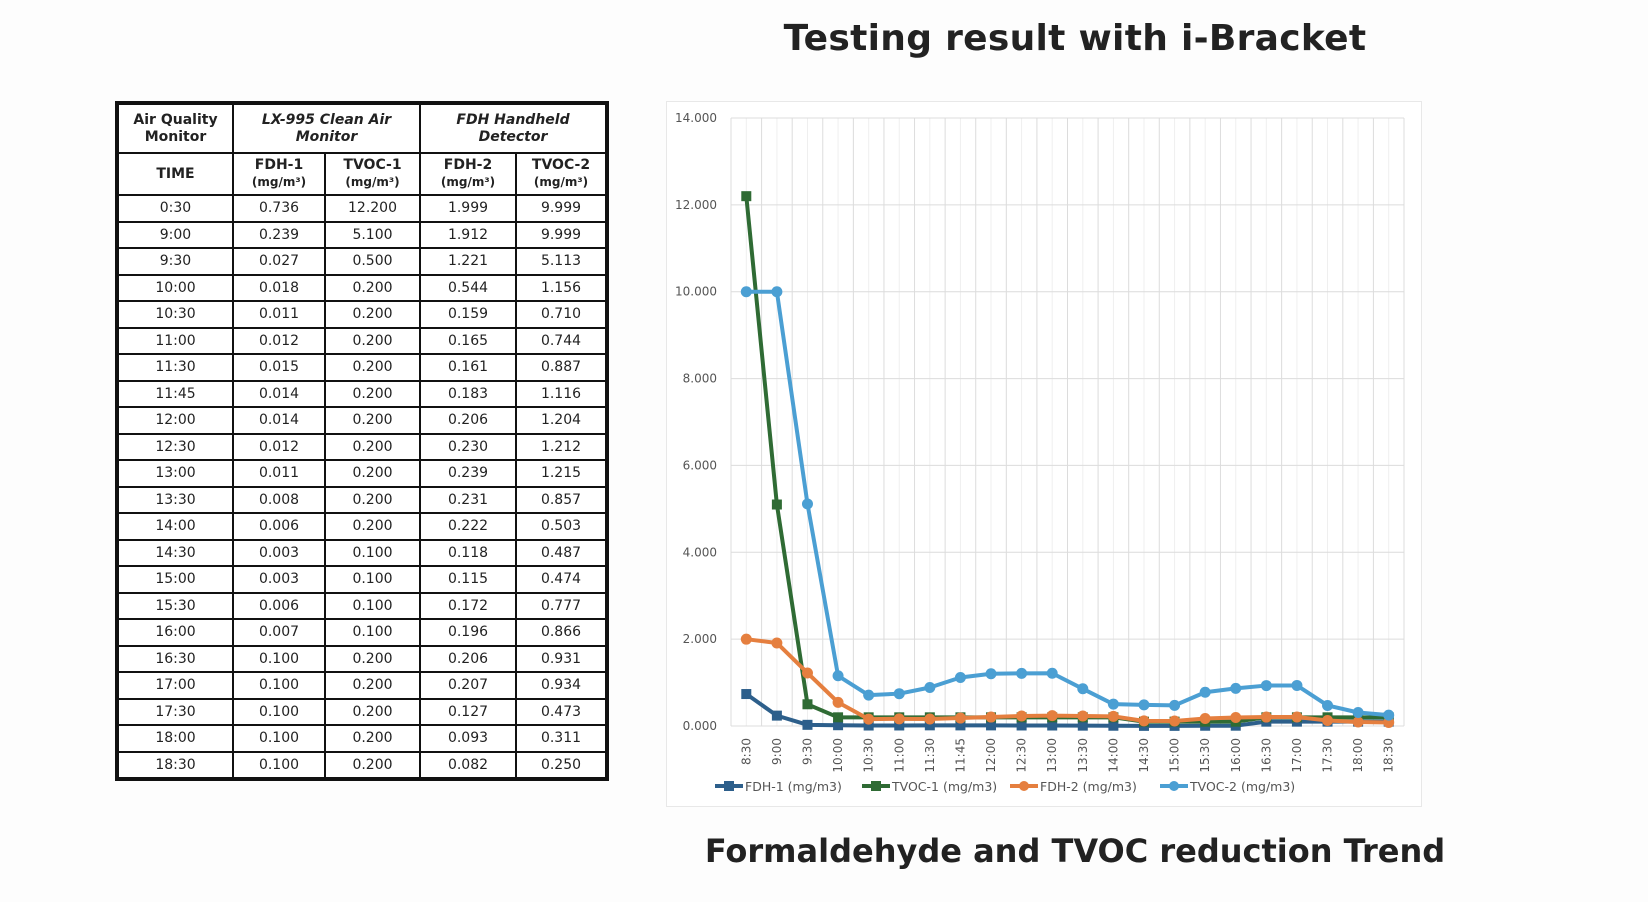 This screenshot has height=902, width=1648. I want to click on y-tick-label: 6.000, so click(700, 465).